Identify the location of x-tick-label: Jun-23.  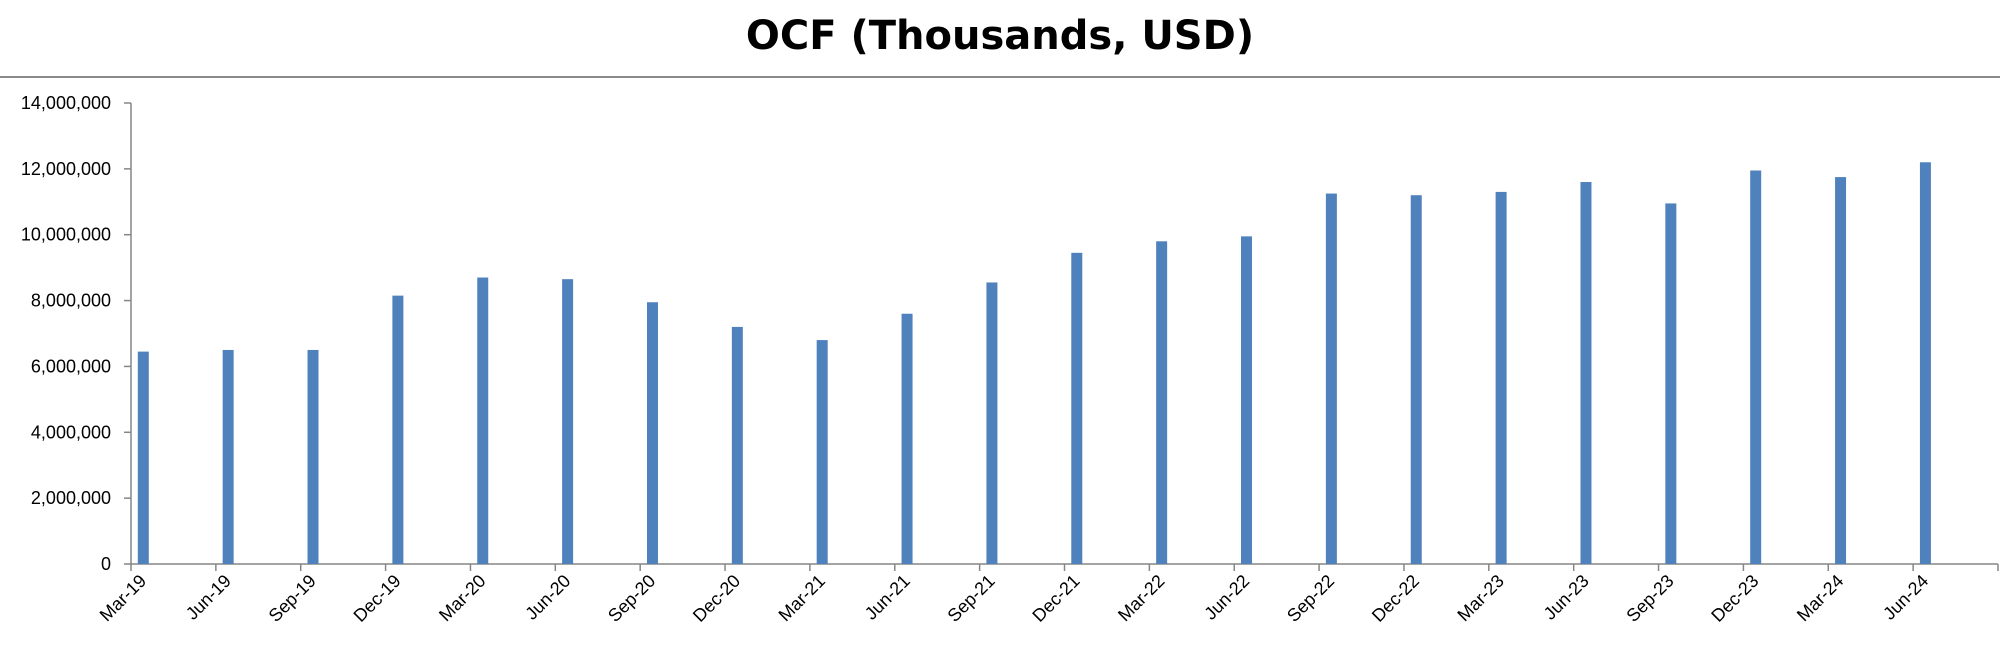
(1566, 597).